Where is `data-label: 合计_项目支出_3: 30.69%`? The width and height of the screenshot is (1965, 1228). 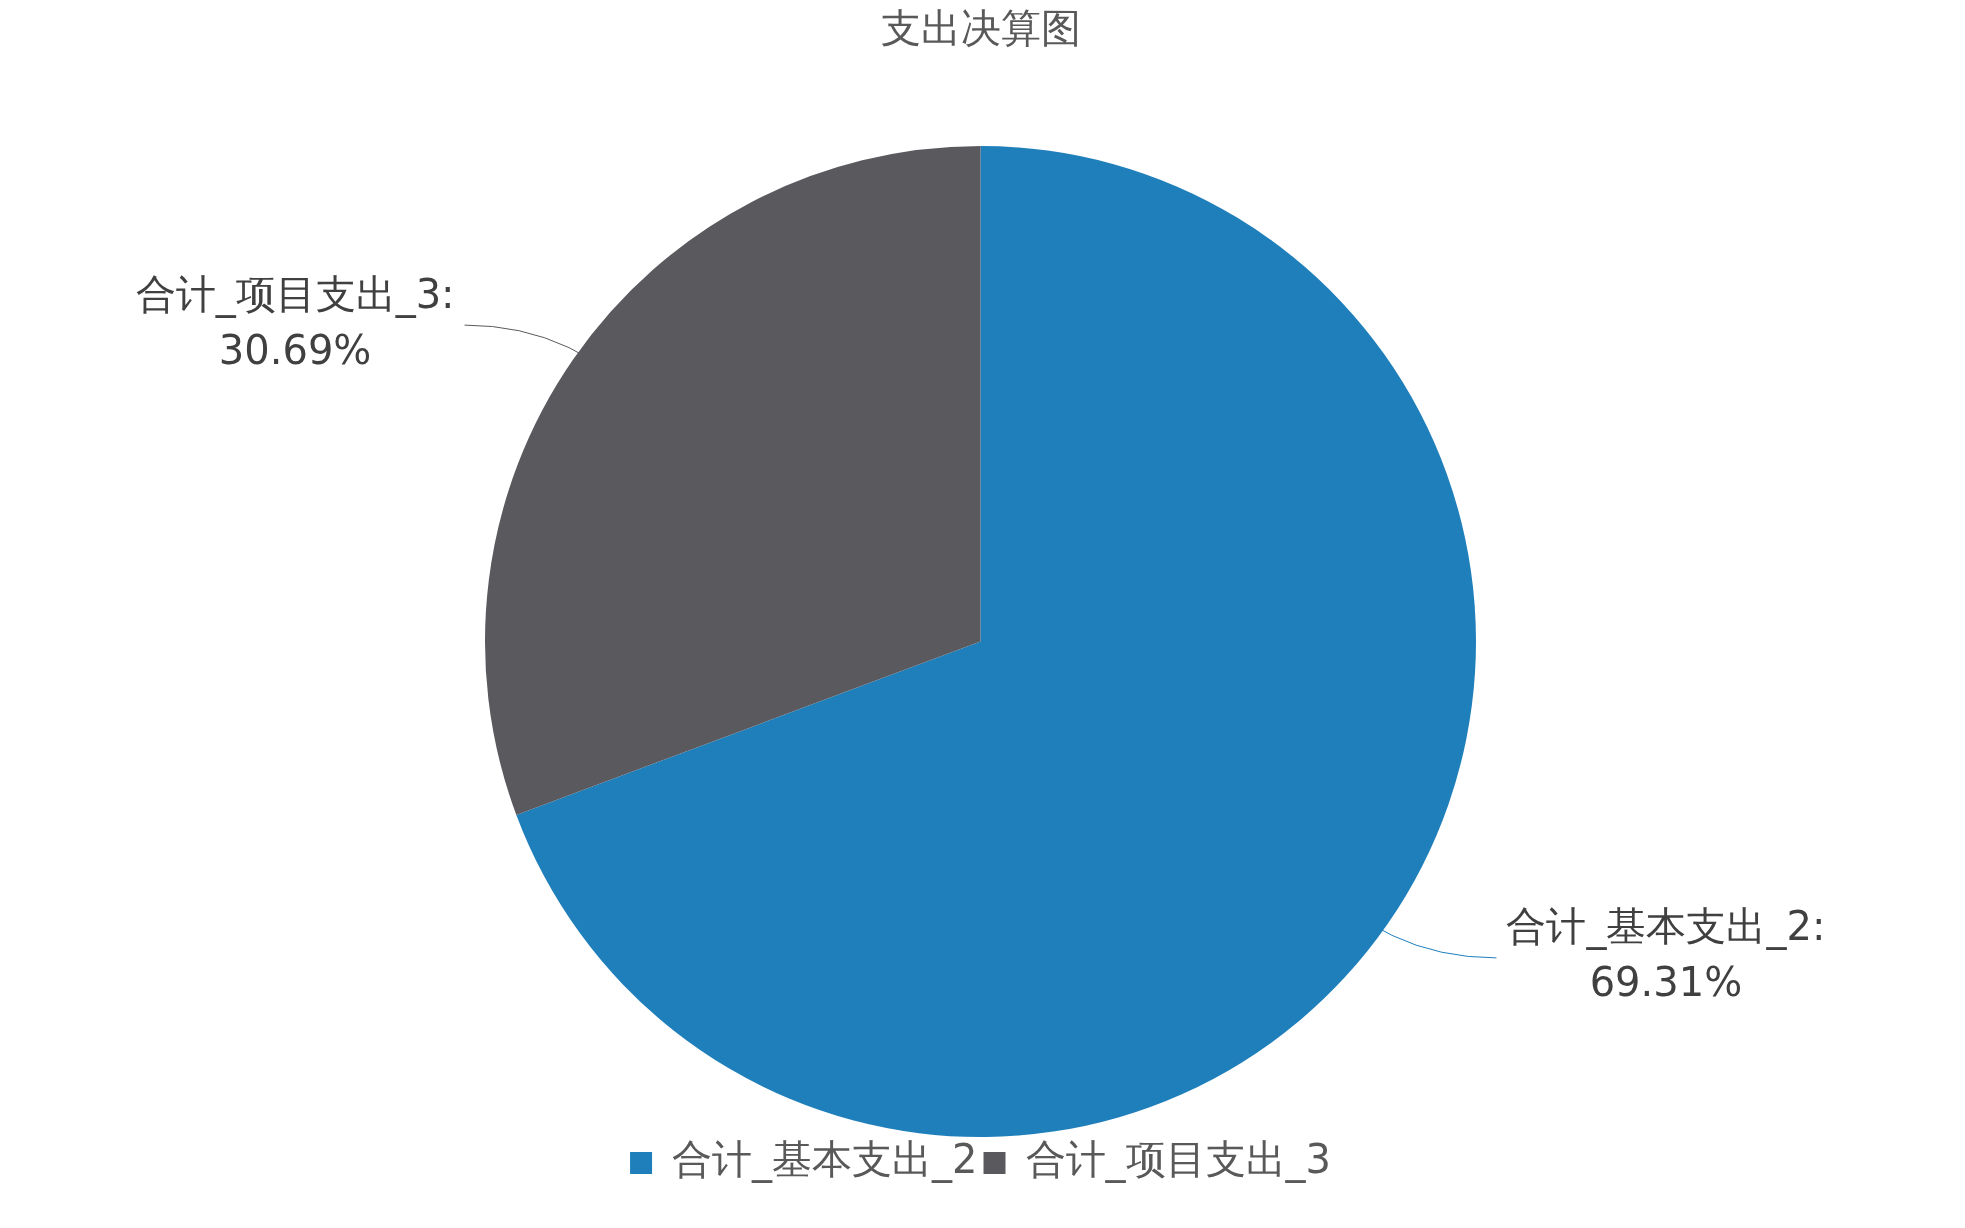
data-label: 合计_项目支出_3: 30.69% is located at coordinates (295, 321).